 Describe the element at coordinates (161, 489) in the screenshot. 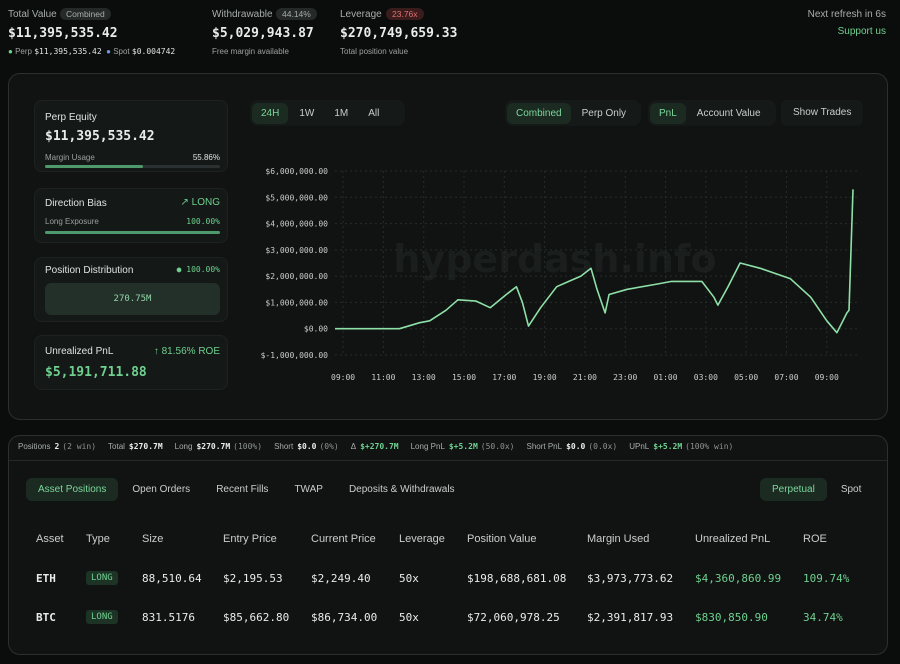

I see `tab-button: Open Orders` at that location.